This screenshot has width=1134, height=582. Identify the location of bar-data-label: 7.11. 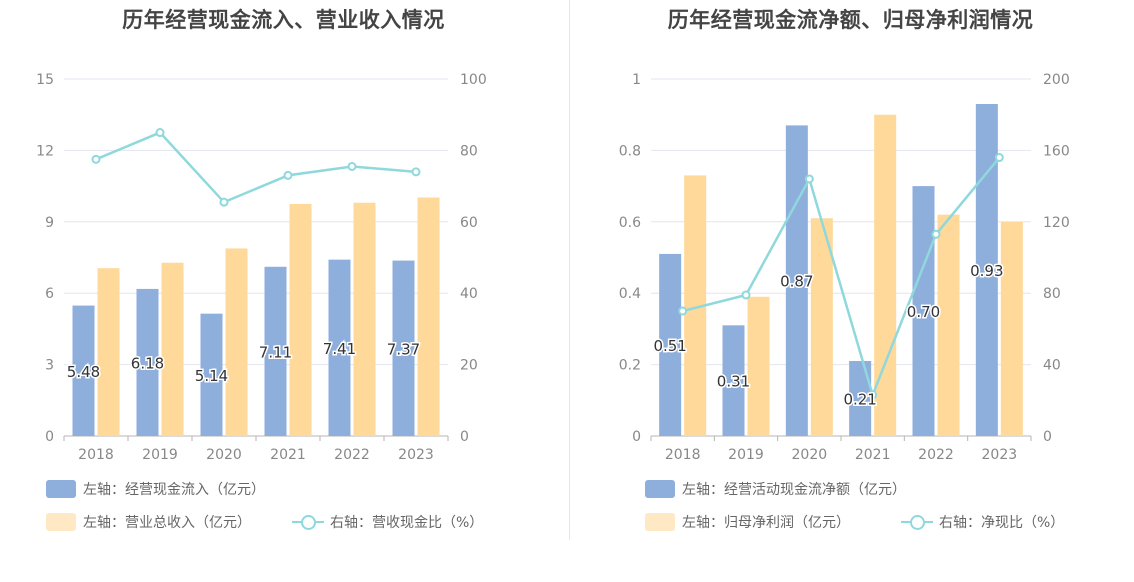
(275, 352).